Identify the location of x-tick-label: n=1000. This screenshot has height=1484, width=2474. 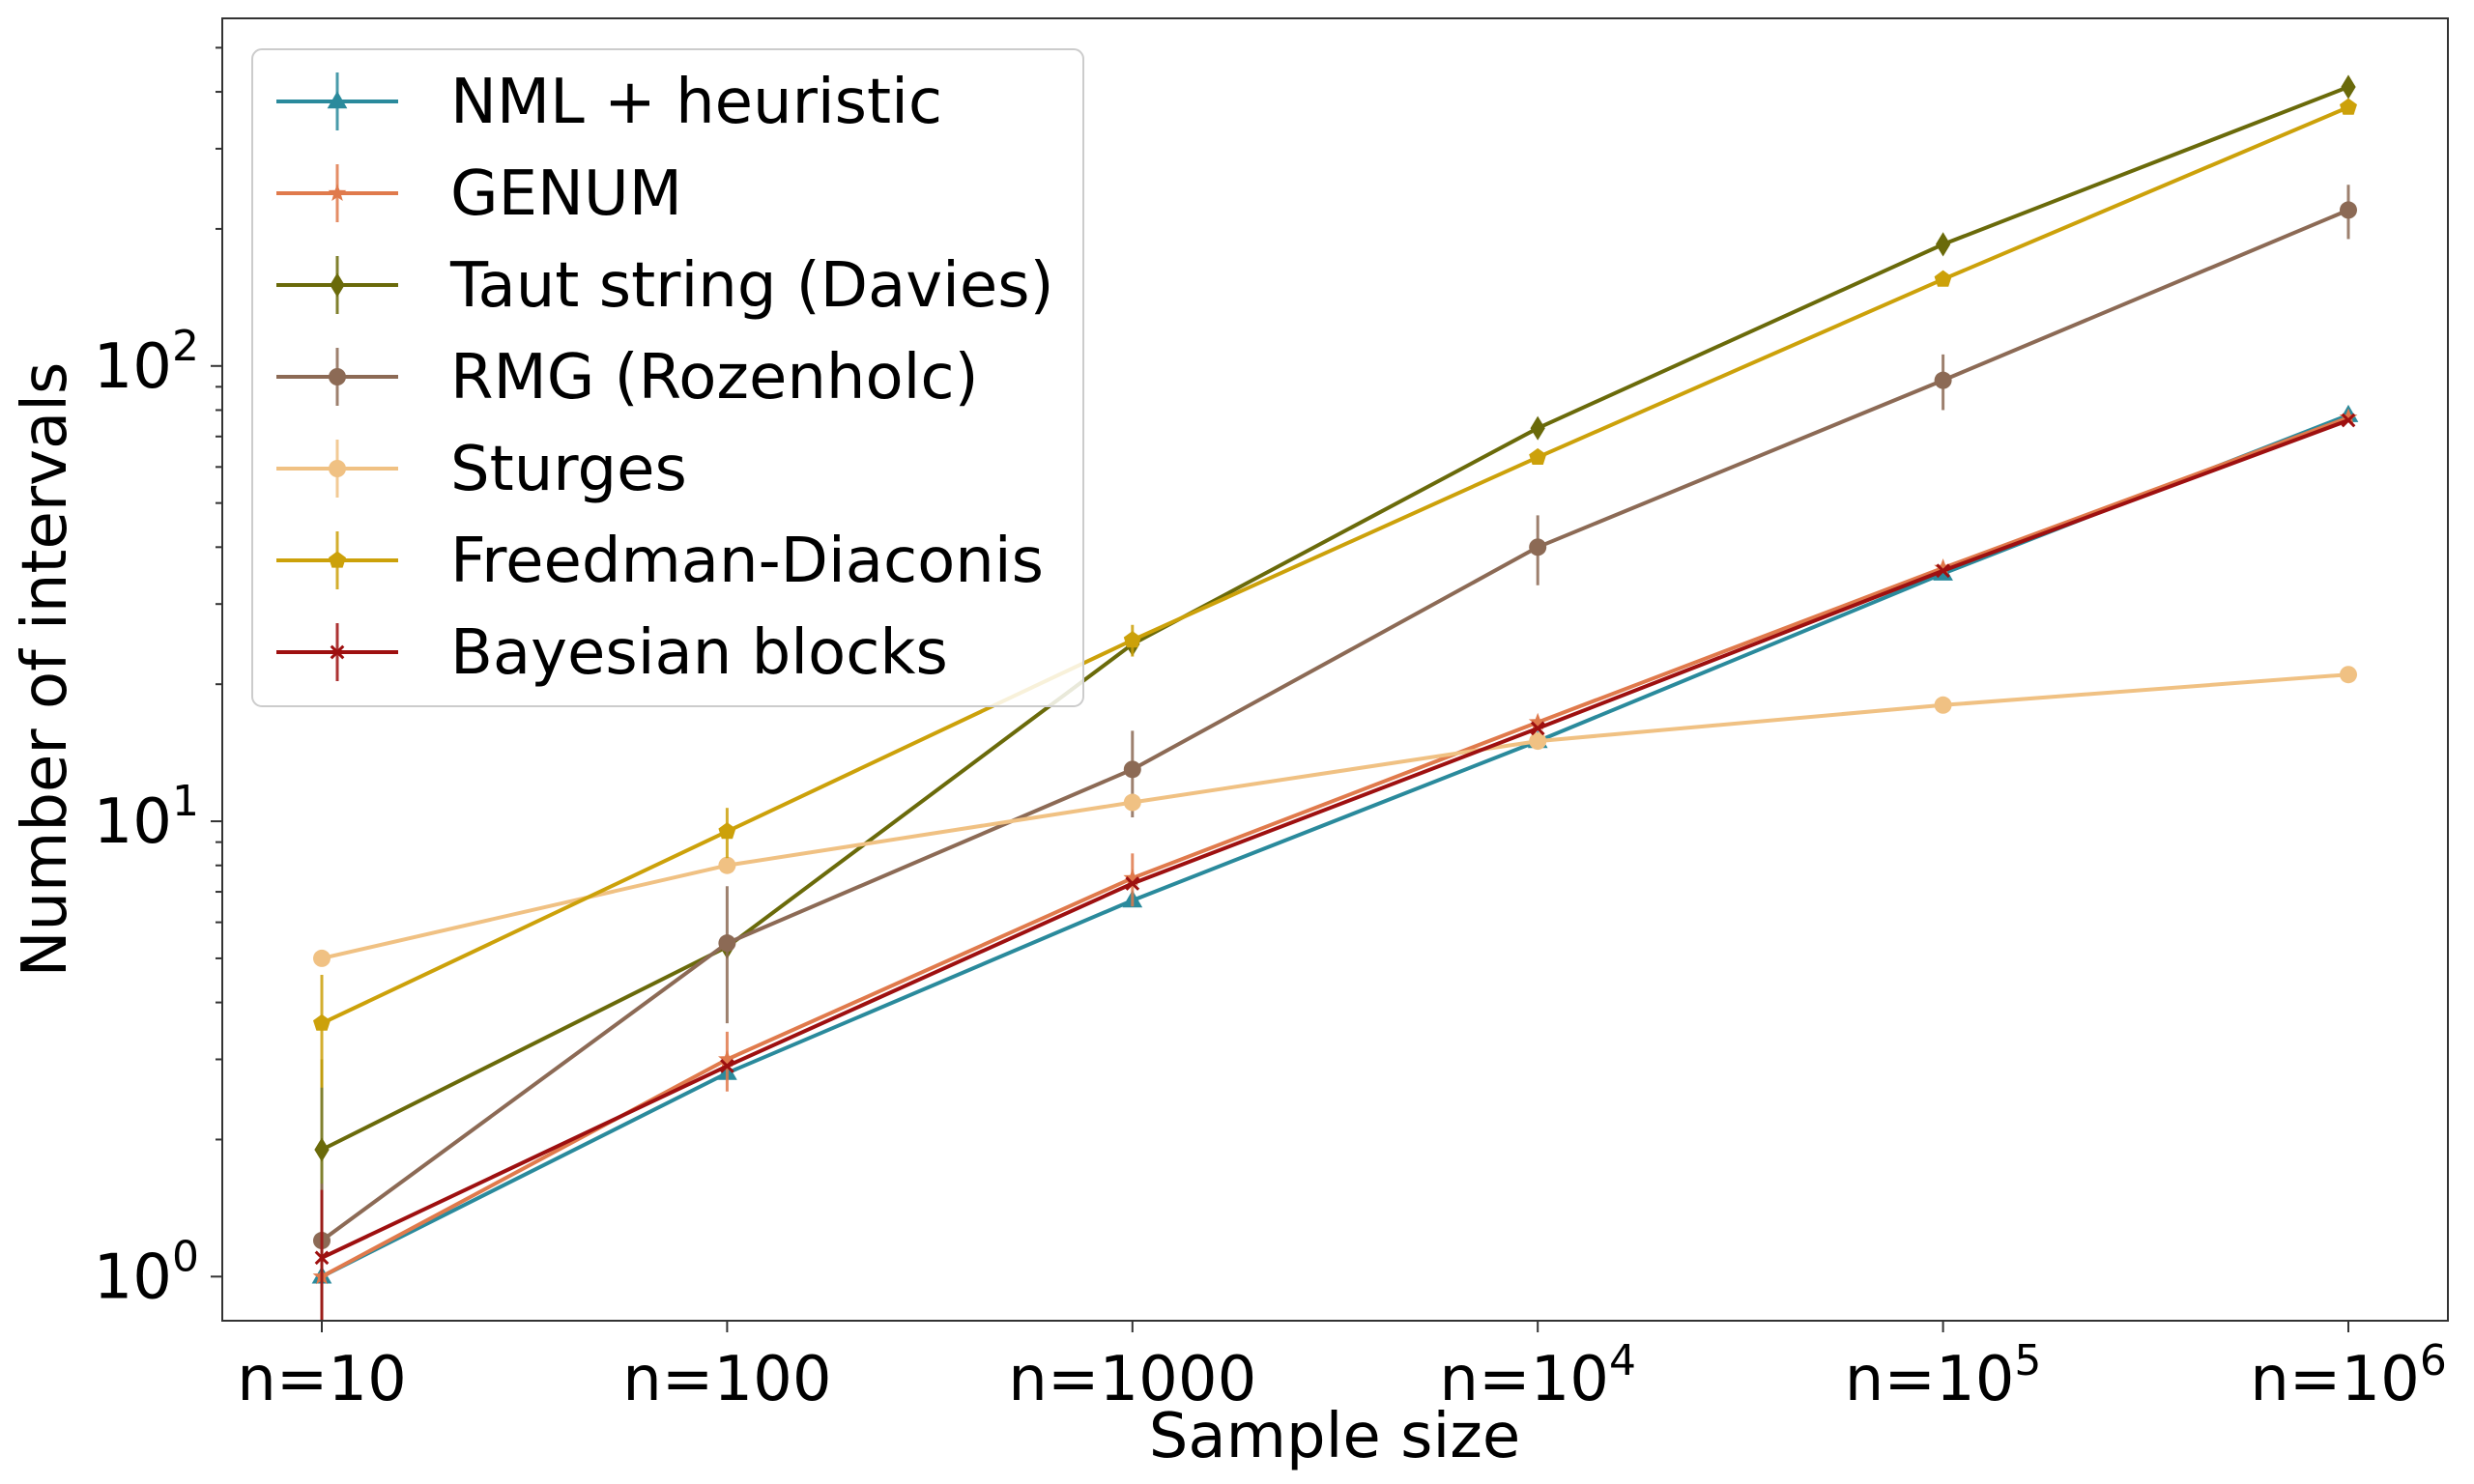
(1132, 1380).